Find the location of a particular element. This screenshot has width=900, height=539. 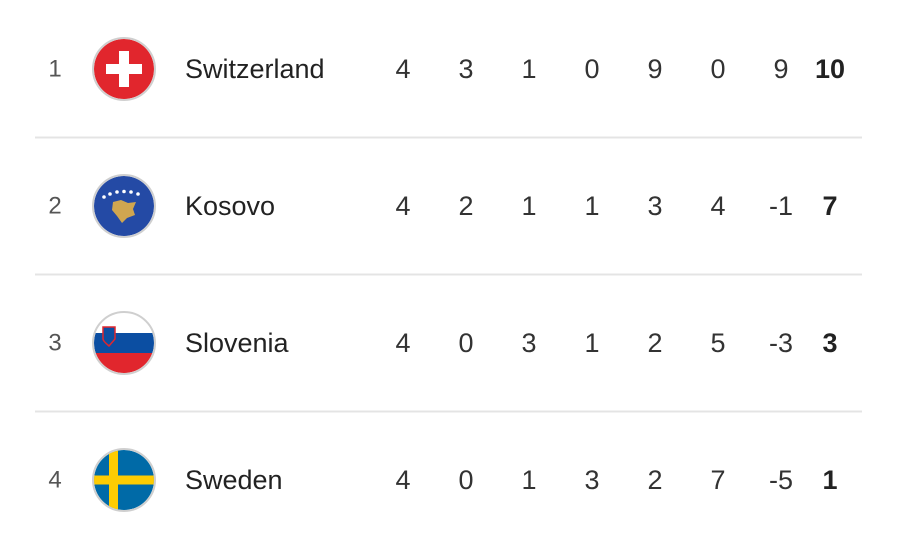

flag-kosovo is located at coordinates (124, 206).